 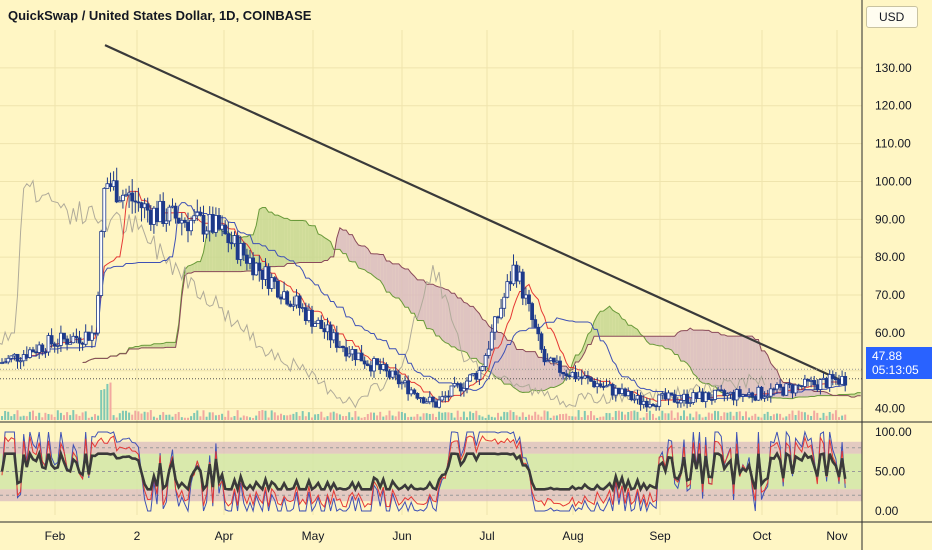 What do you see at coordinates (890, 409) in the screenshot?
I see `y-tick-label: 40.00` at bounding box center [890, 409].